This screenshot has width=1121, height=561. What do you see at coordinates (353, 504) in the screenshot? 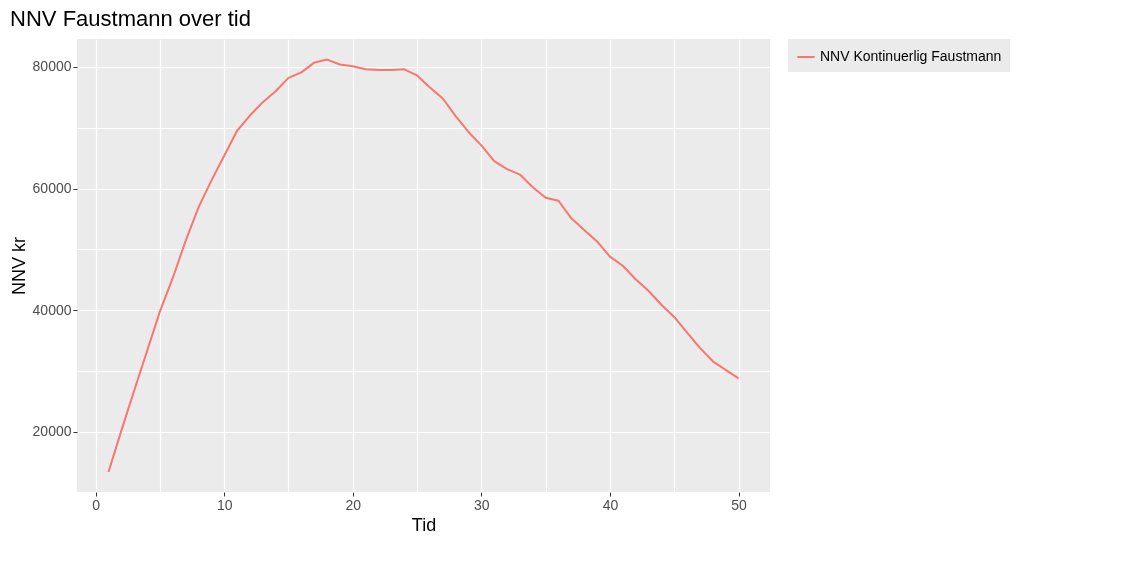
I see `x-tick-label: 20` at bounding box center [353, 504].